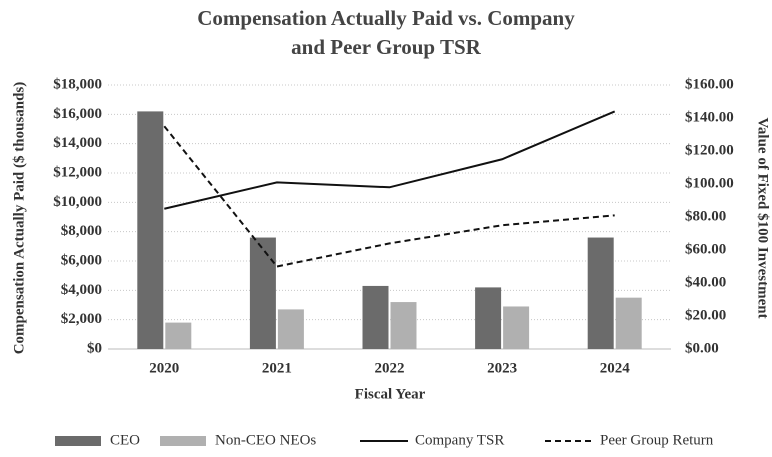  What do you see at coordinates (705, 315) in the screenshot?
I see `y2-tick-label: $20.00` at bounding box center [705, 315].